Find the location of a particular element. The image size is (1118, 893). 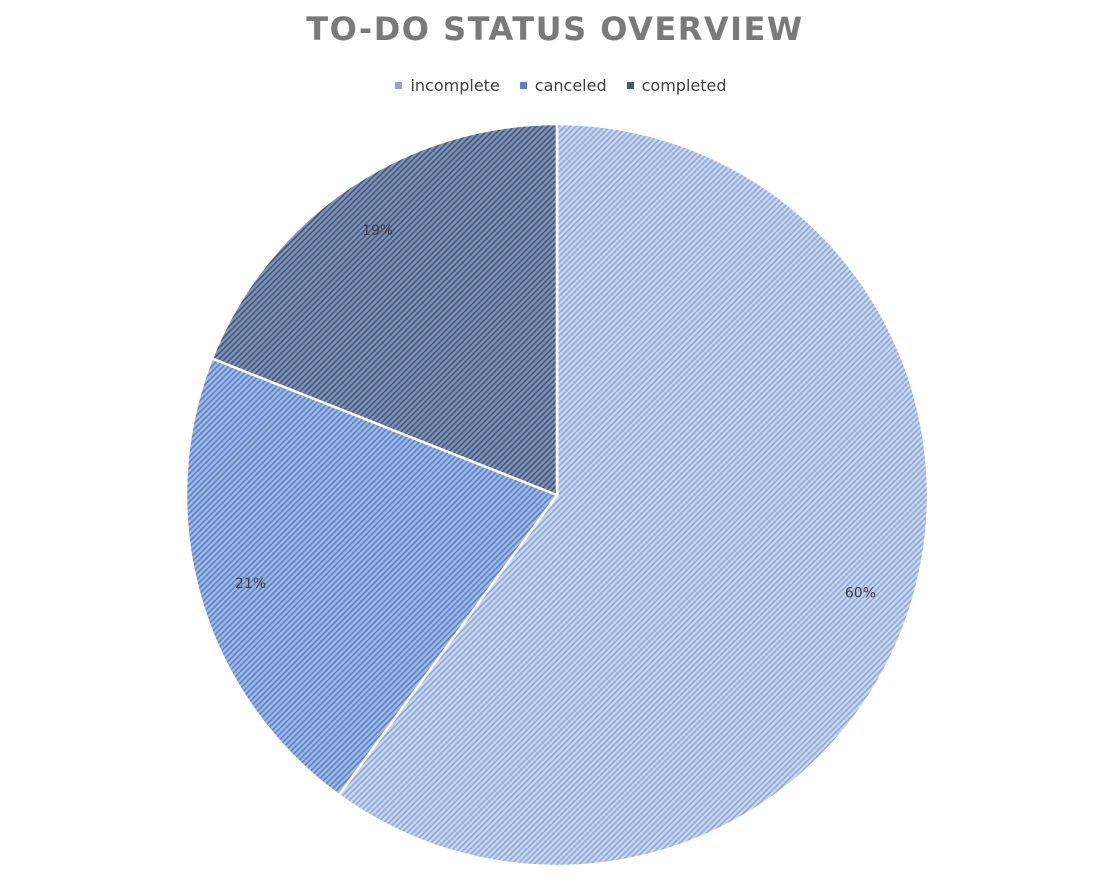

legend-swatch-completed is located at coordinates (630, 85).